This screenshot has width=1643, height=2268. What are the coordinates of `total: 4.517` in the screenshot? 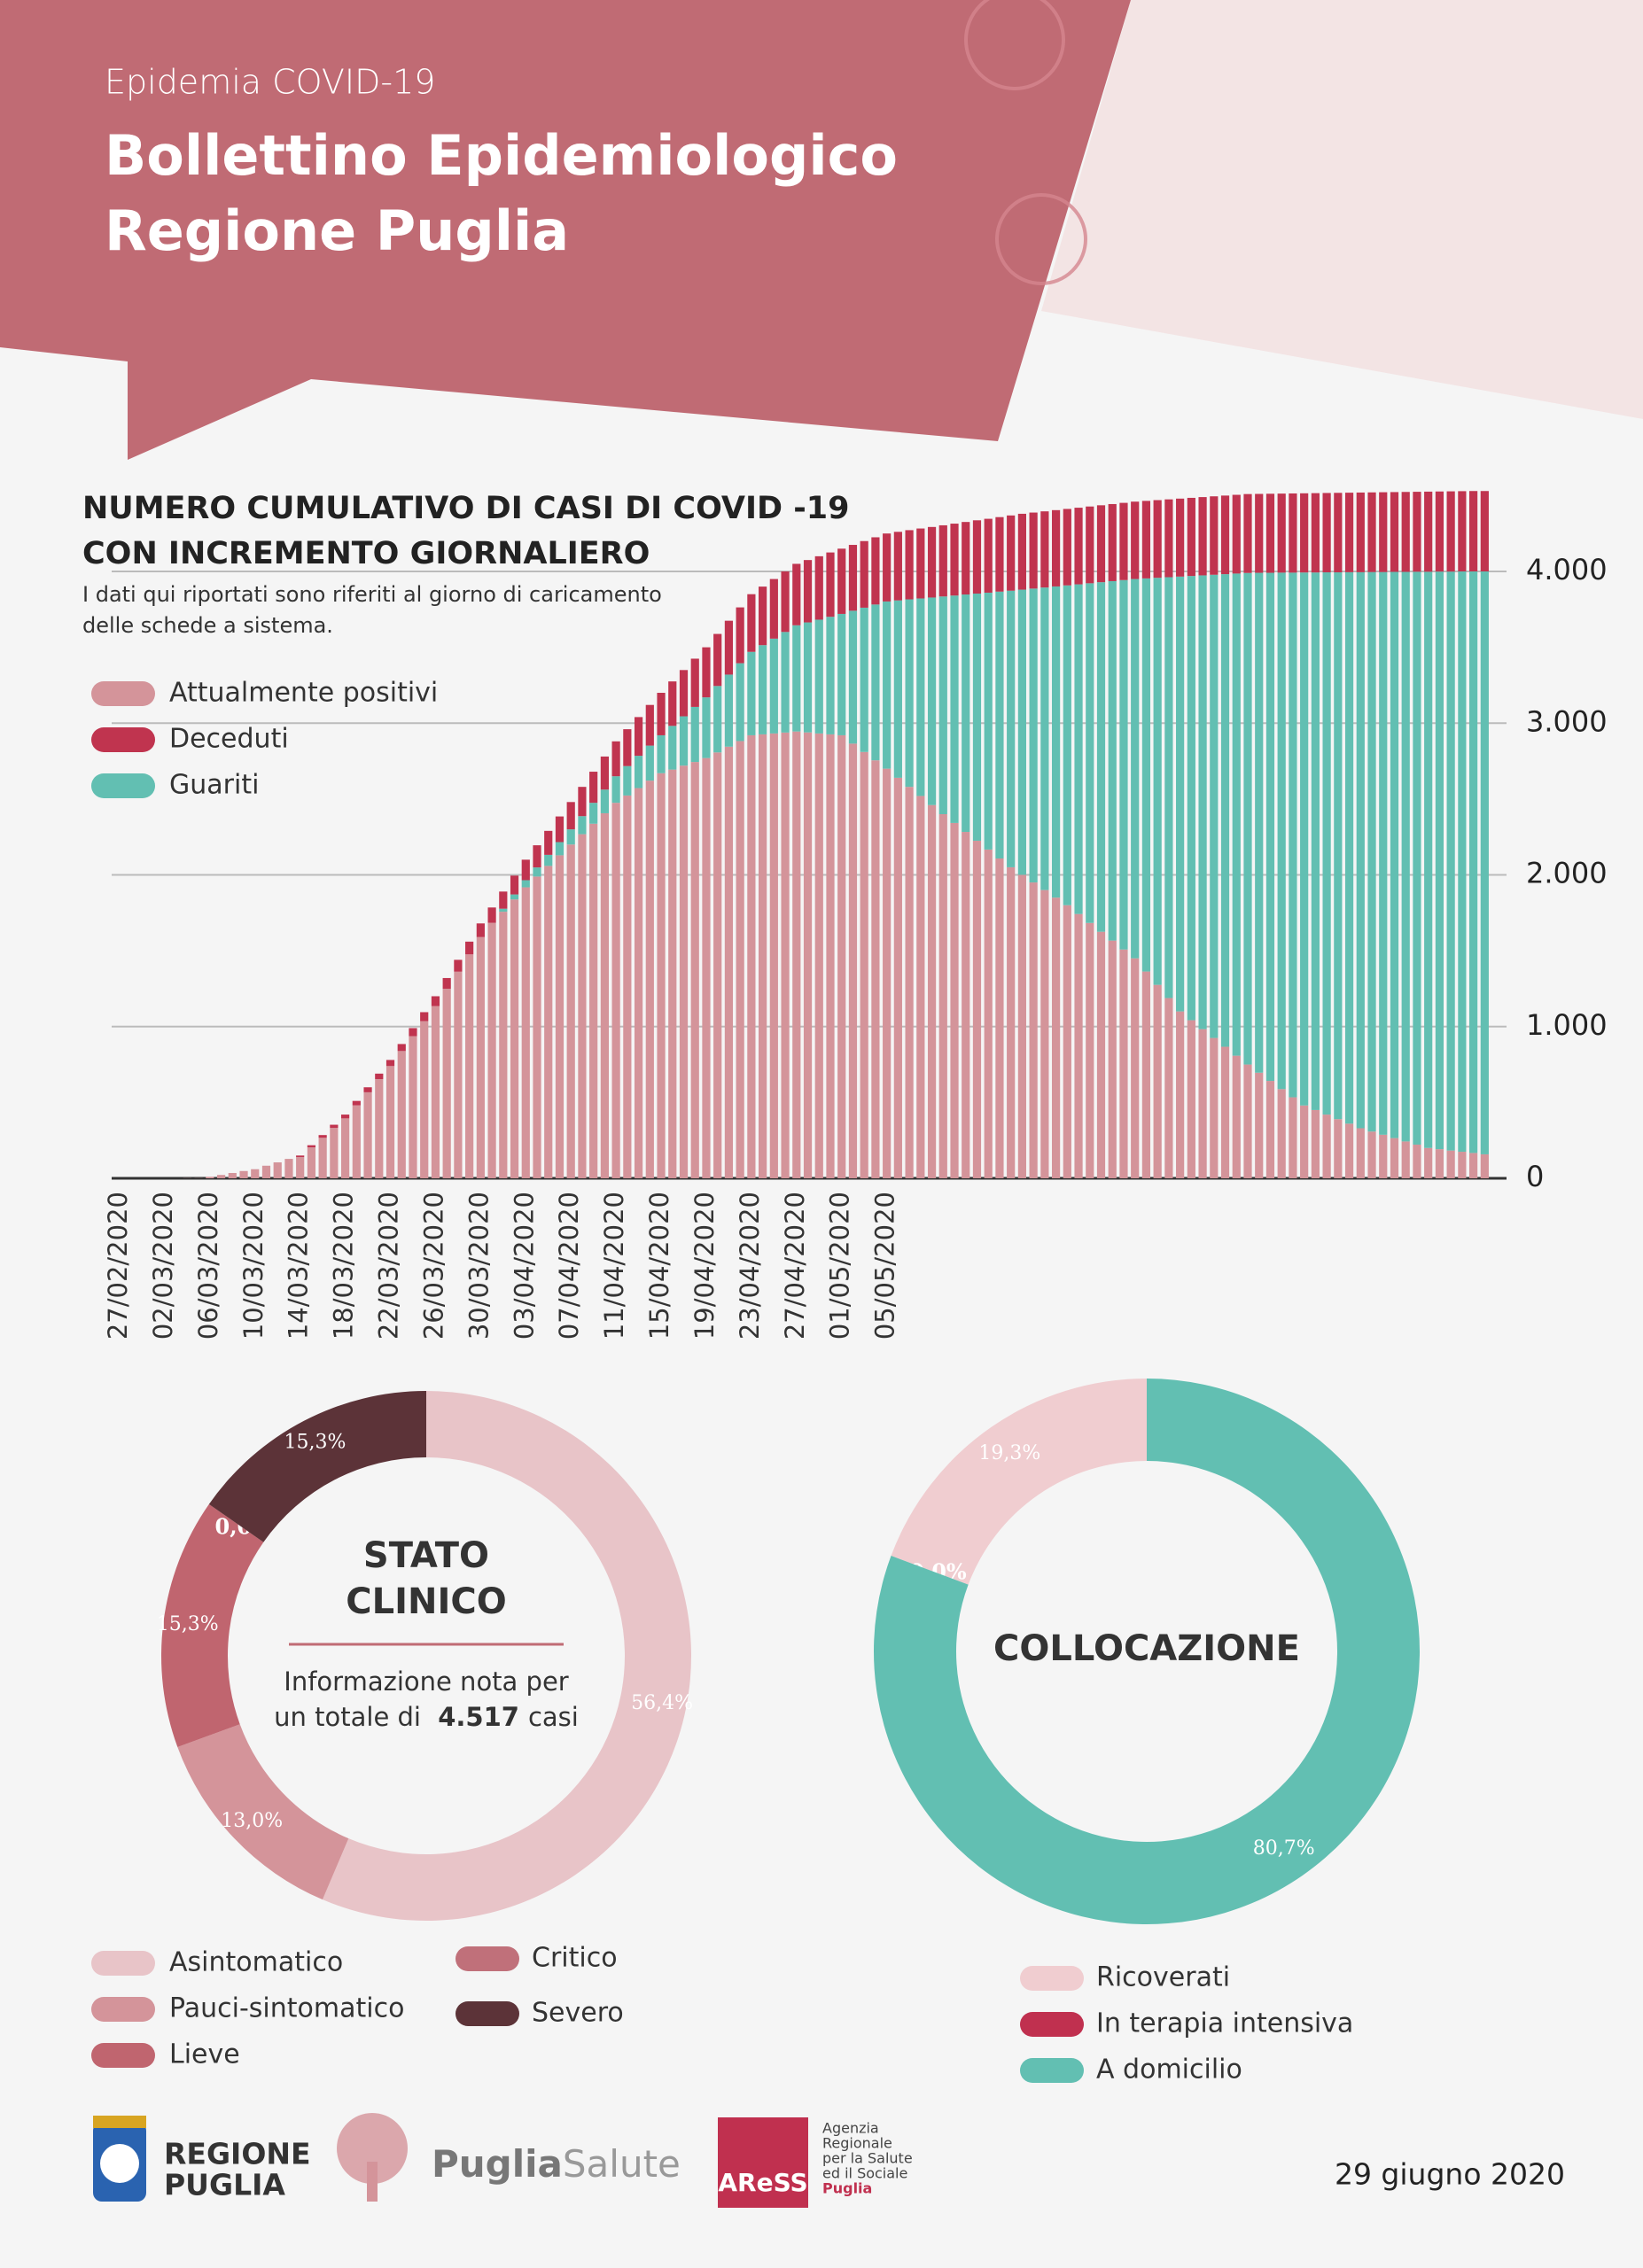 It's located at (478, 1717).